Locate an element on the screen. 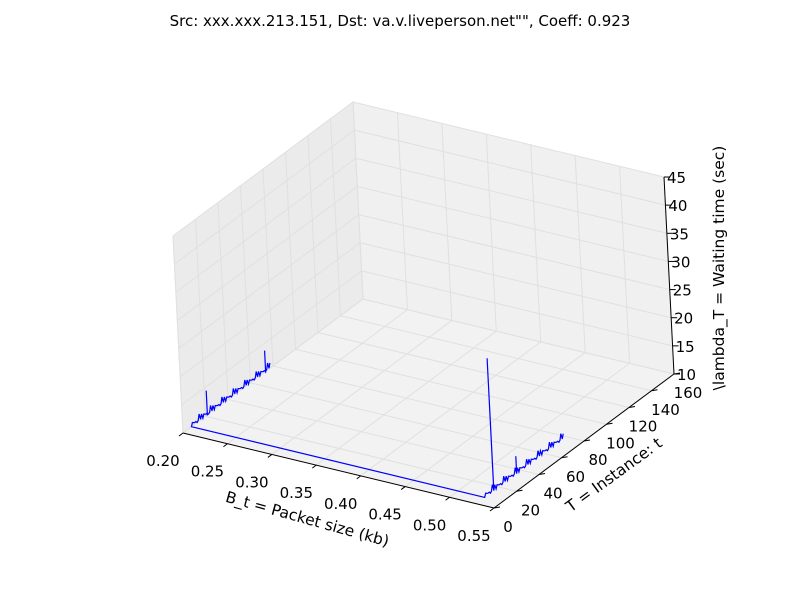 The image size is (800, 605). y-tick-label: 60 is located at coordinates (575, 477).